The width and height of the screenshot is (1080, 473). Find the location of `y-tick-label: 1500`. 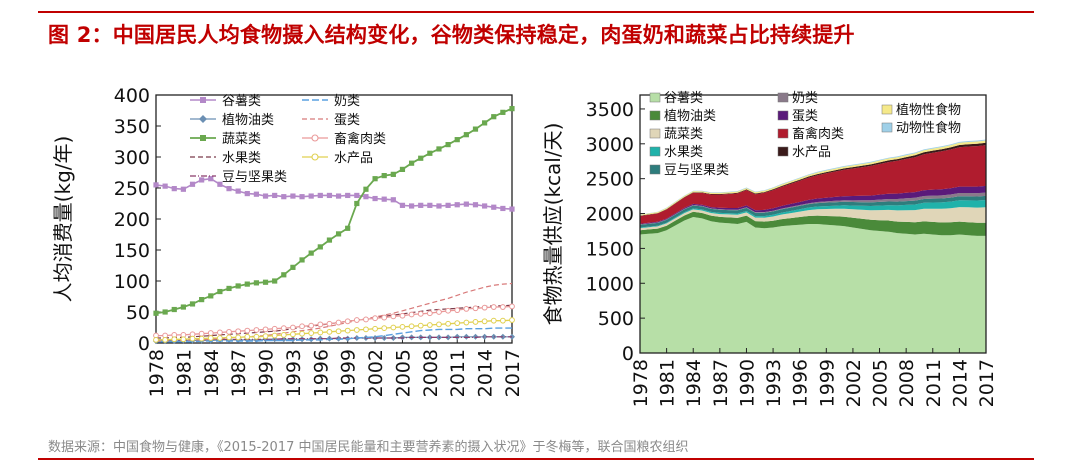

y-tick-label: 1500 is located at coordinates (610, 249).